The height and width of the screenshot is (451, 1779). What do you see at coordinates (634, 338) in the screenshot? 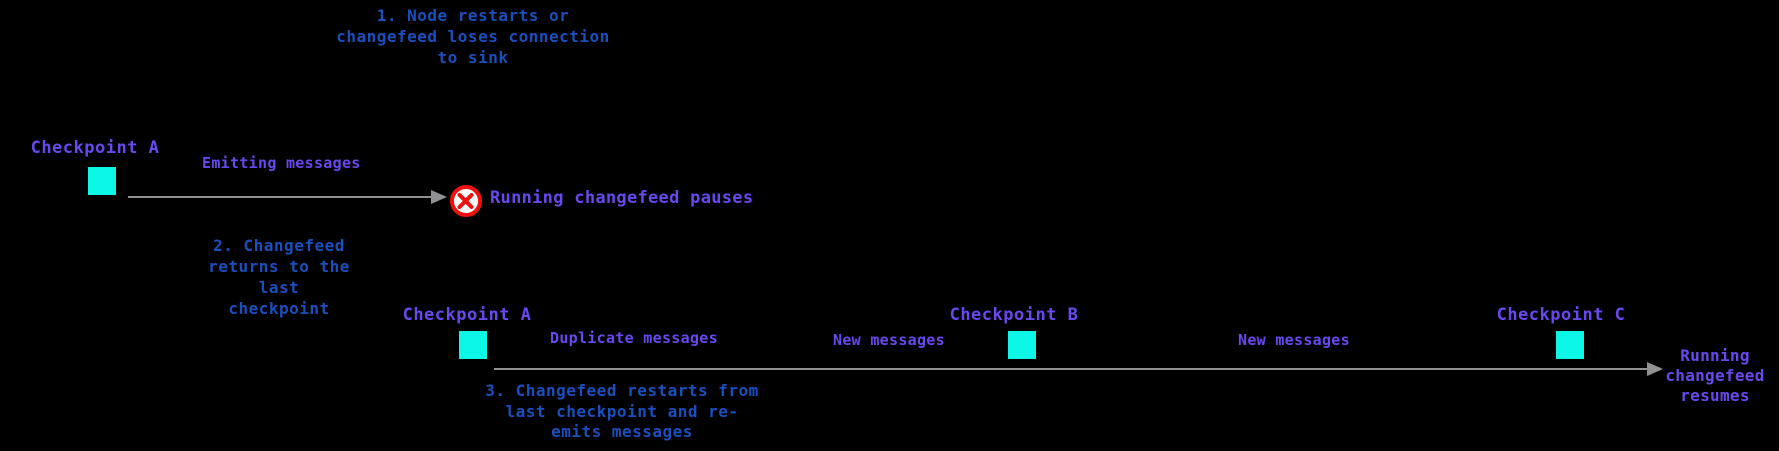
I see `duplicate-messages-label: Duplicate messages` at bounding box center [634, 338].